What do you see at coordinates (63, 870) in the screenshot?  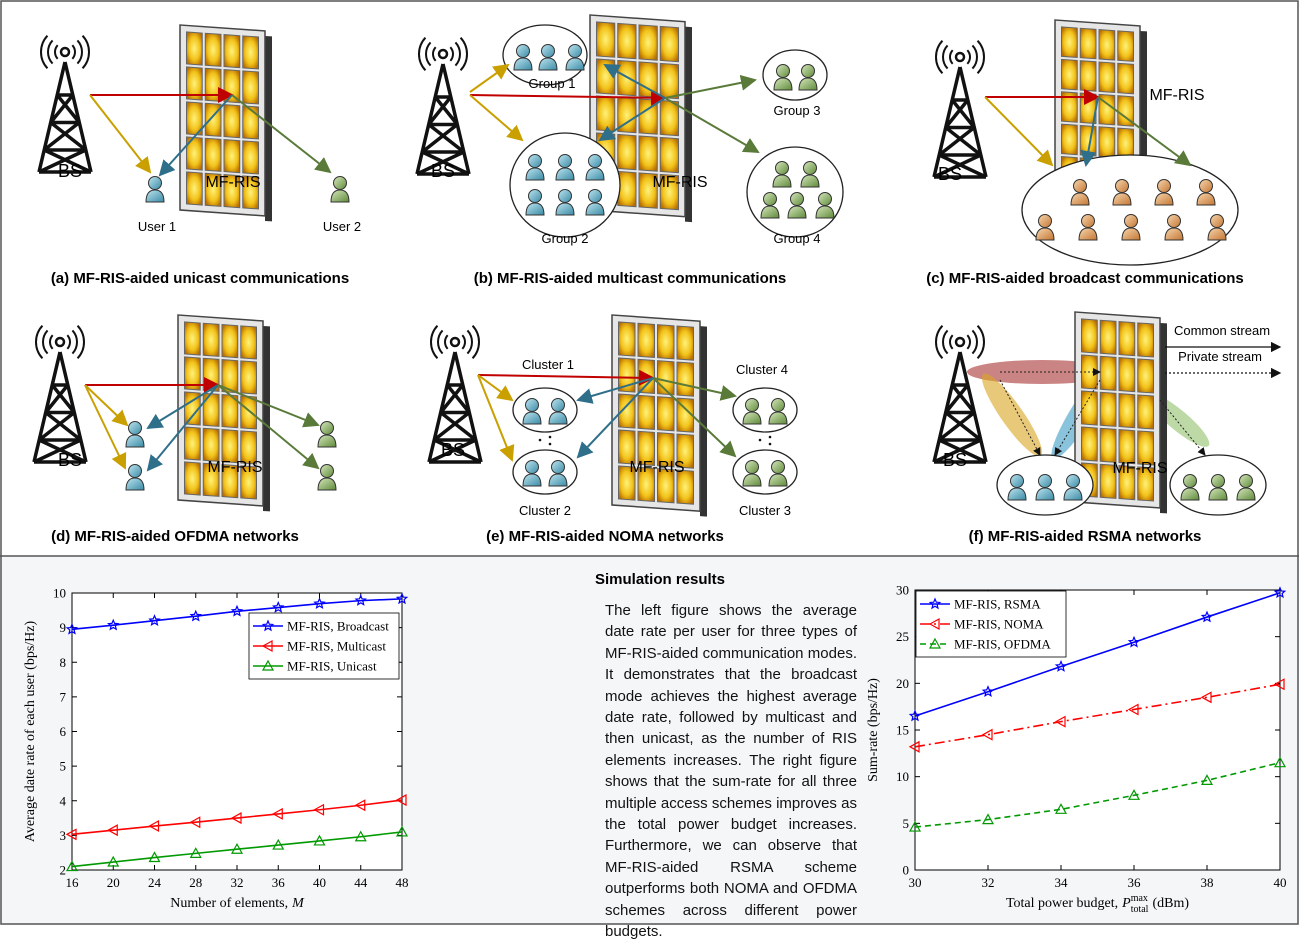 I see `y-tick-label: 2` at bounding box center [63, 870].